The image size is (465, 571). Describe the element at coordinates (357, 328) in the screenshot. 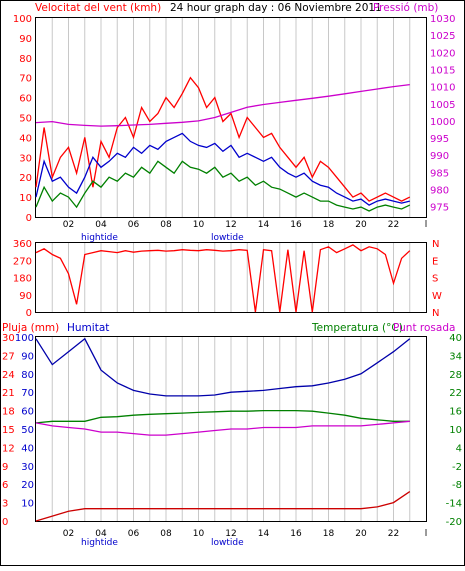

I see `temperature-title: Temperatura (°C)` at that location.